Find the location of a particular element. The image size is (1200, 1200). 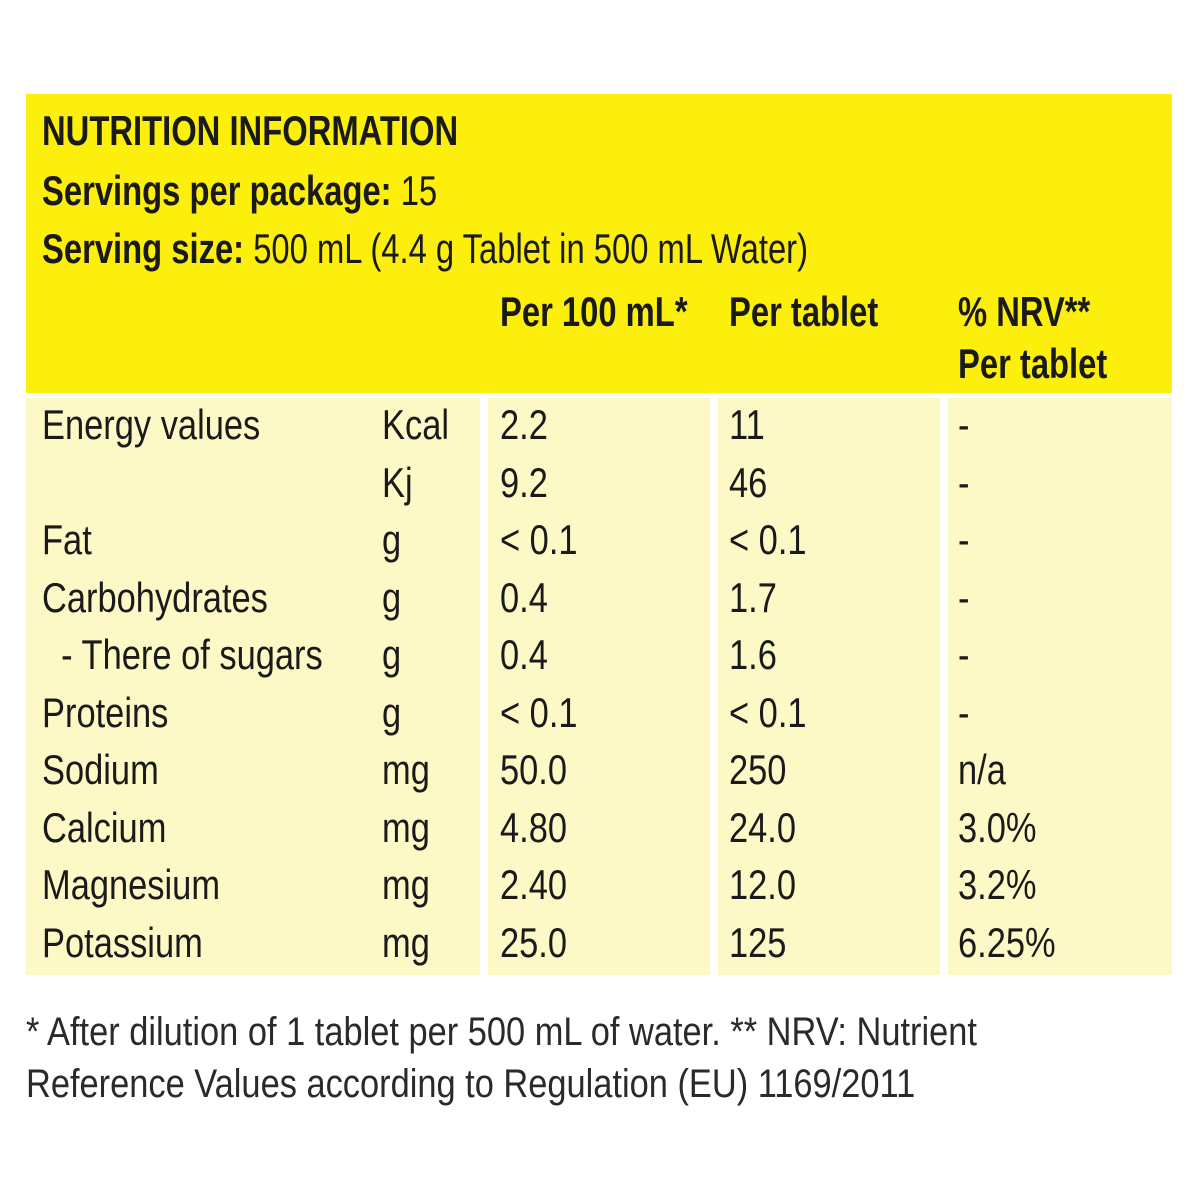

nutrient-unit: Kj is located at coordinates (397, 482).